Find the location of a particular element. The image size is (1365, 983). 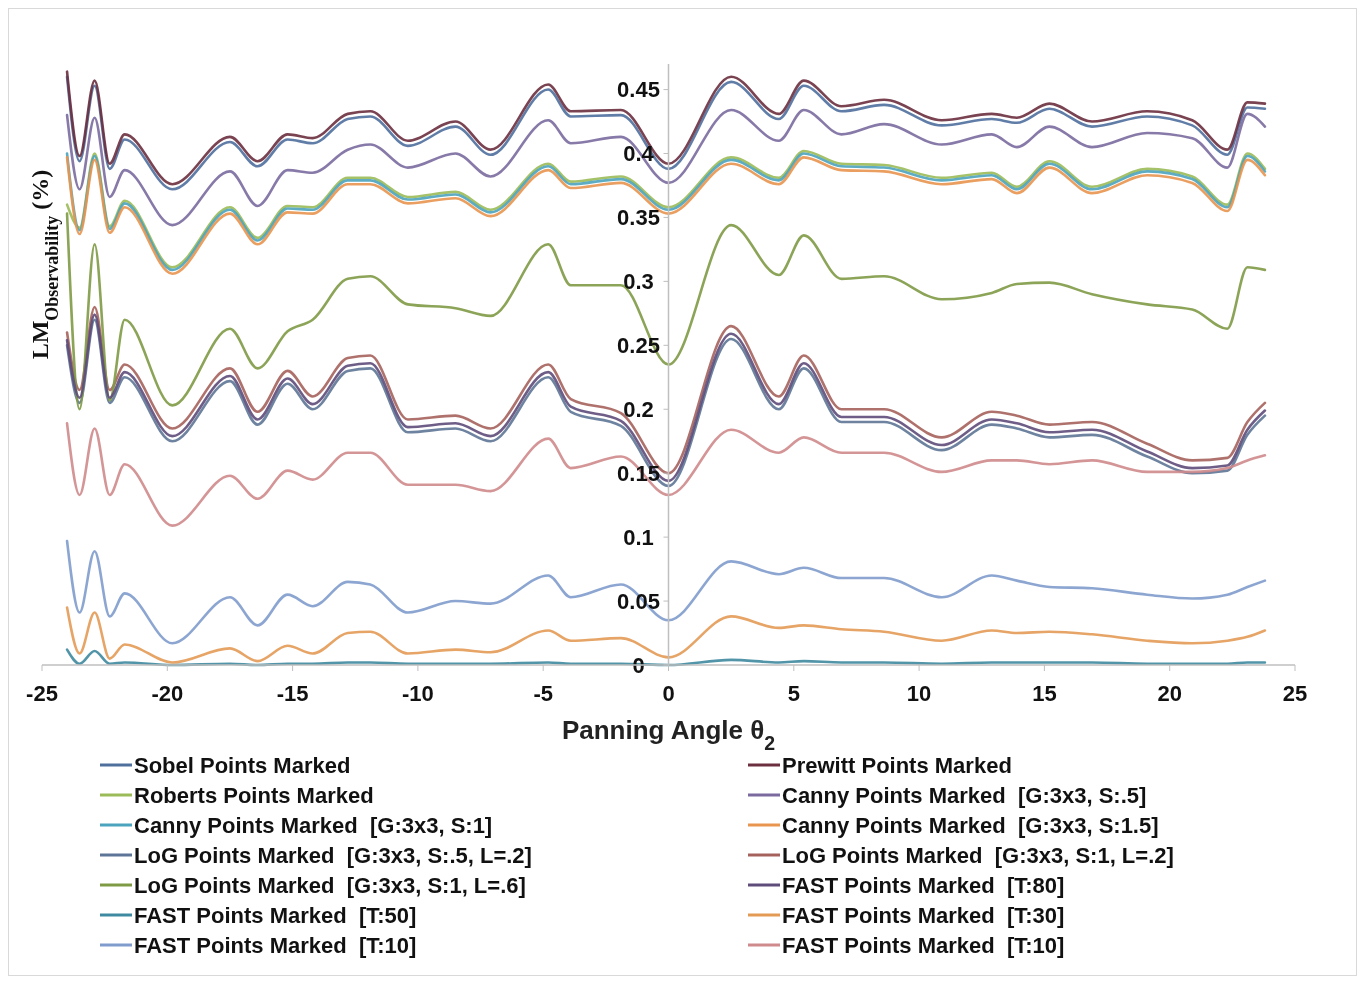

x-tick-label: -20 is located at coordinates (167, 693).